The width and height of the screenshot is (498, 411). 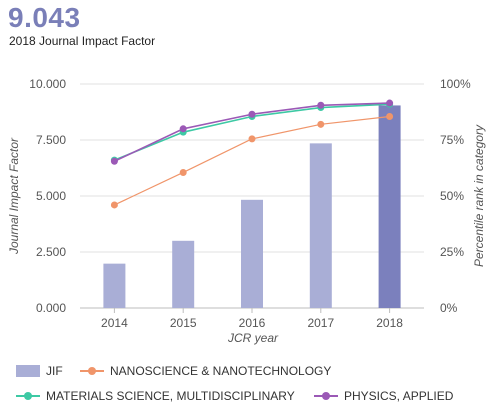 I want to click on journal-impact-factor-value: 9.043, so click(x=44, y=17).